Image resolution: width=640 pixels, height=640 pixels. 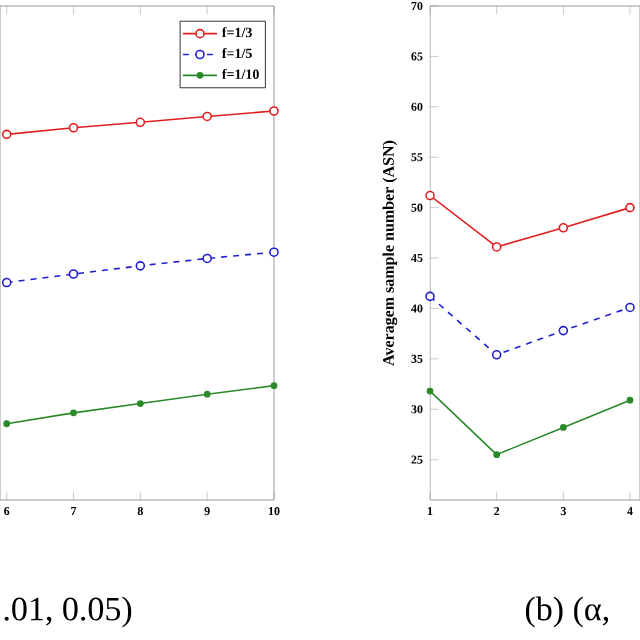 I want to click on text: (b) (α,, so click(x=567, y=612).